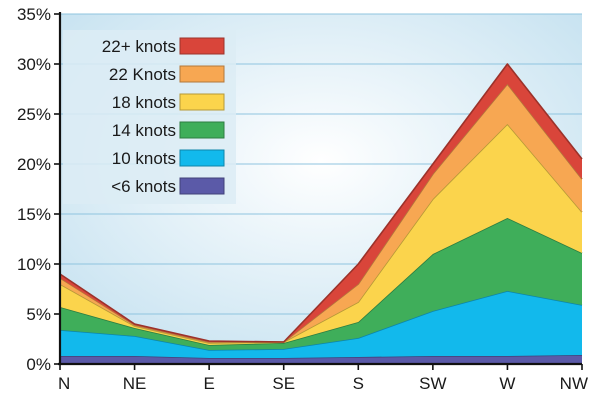 The width and height of the screenshot is (599, 400). I want to click on legend-label-6-knots: <6 knots, so click(143, 186).